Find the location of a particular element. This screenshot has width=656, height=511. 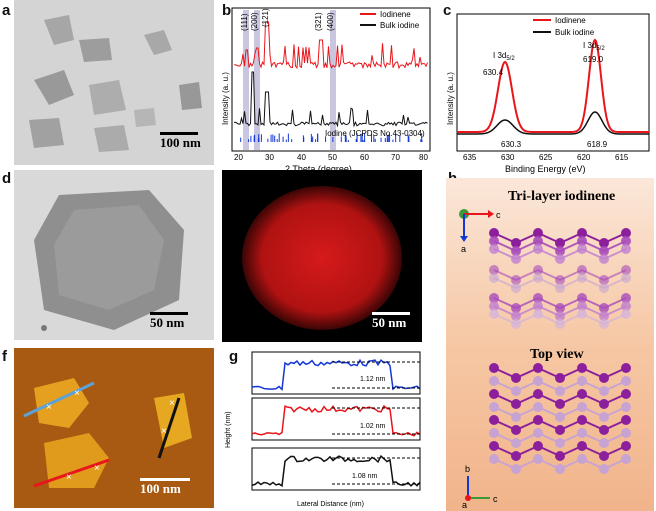

xps-tick-630: 630 is located at coordinates (508, 157).